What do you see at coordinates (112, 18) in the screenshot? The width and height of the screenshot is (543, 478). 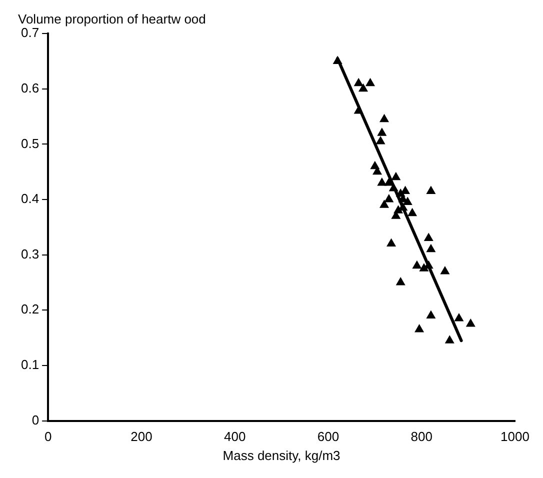 I see `y-axis-title: Volume proportion of heartw ood` at bounding box center [112, 18].